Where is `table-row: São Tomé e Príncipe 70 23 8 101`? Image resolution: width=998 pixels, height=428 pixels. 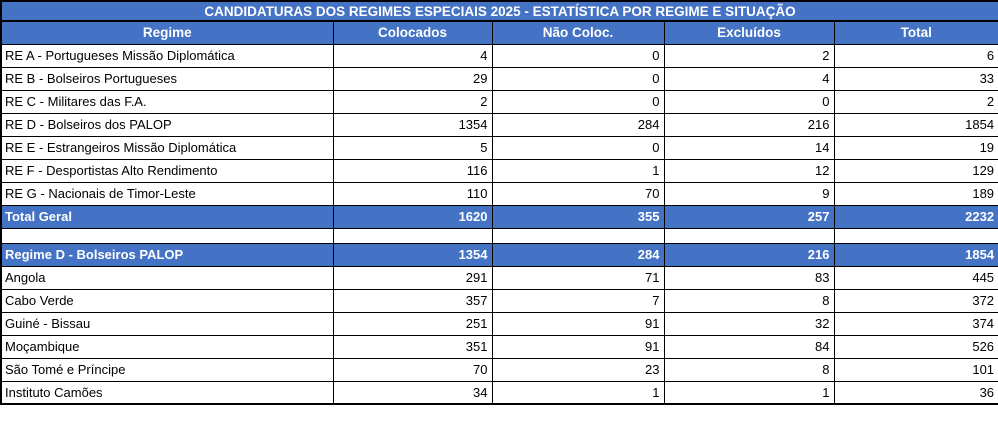 table-row: São Tomé e Príncipe 70 23 8 101 is located at coordinates (499, 369).